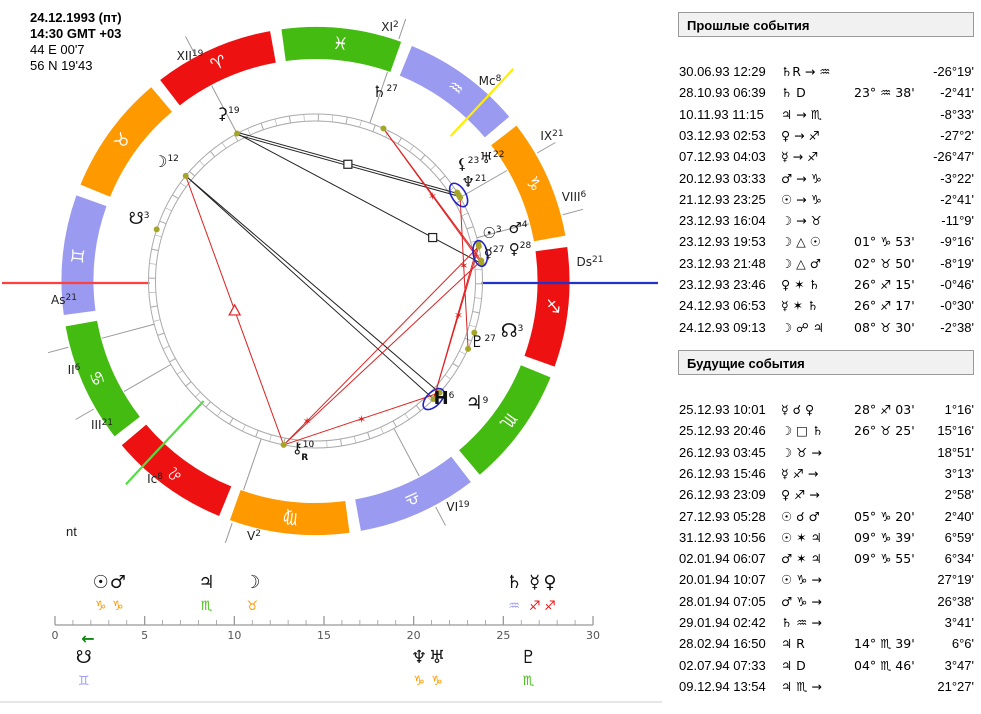 The width and height of the screenshot is (981, 714). I want to click on event-row: 28.02.94 16:50 ♃ R 14° ♏ 39' 6°6', so click(827, 644).